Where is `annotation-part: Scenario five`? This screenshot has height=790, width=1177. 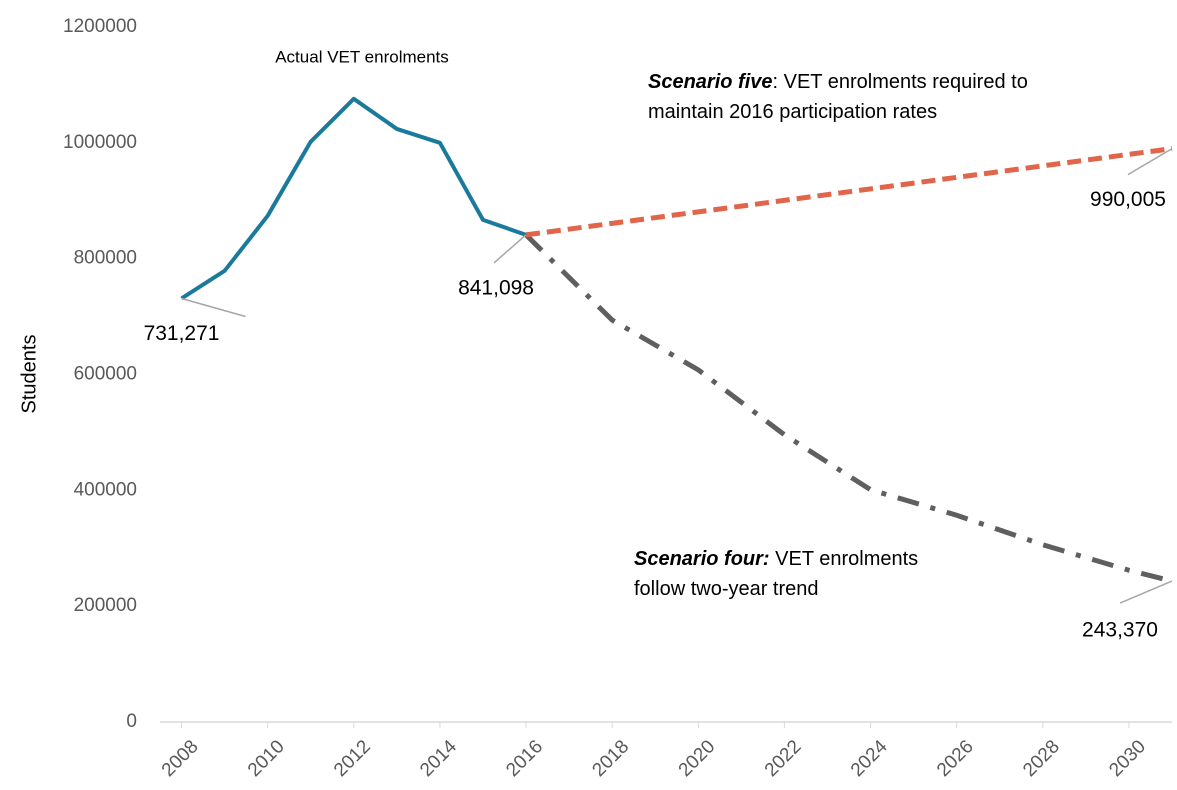 annotation-part: Scenario five is located at coordinates (710, 82).